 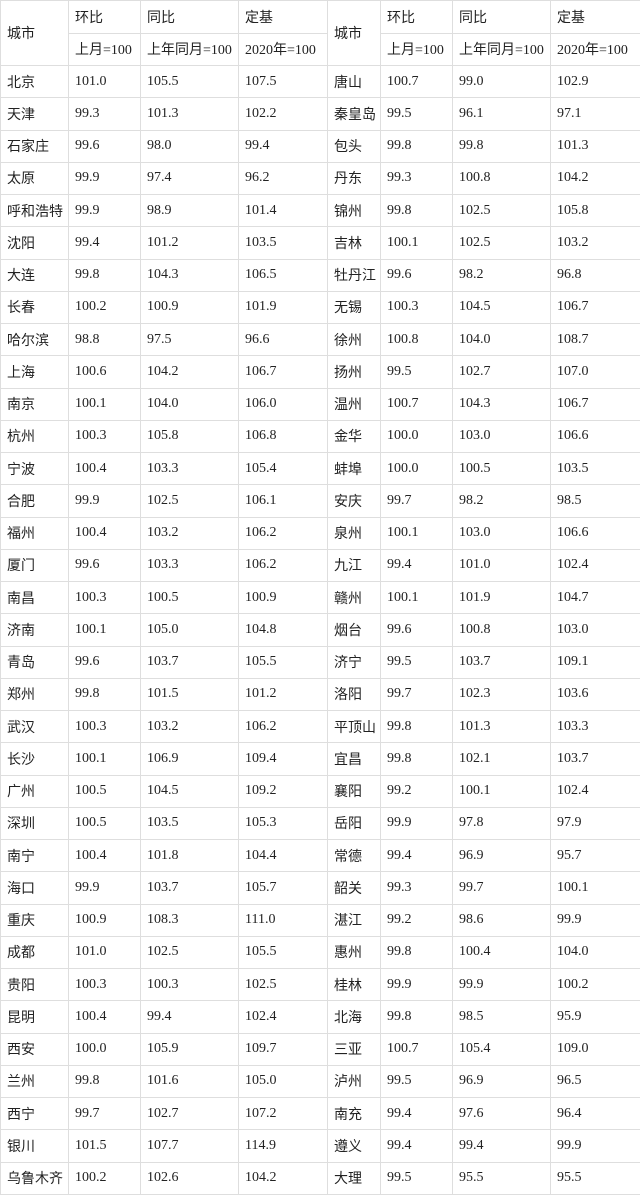 What do you see at coordinates (105, 372) in the screenshot?
I see `cell-mom: 100.6` at bounding box center [105, 372].